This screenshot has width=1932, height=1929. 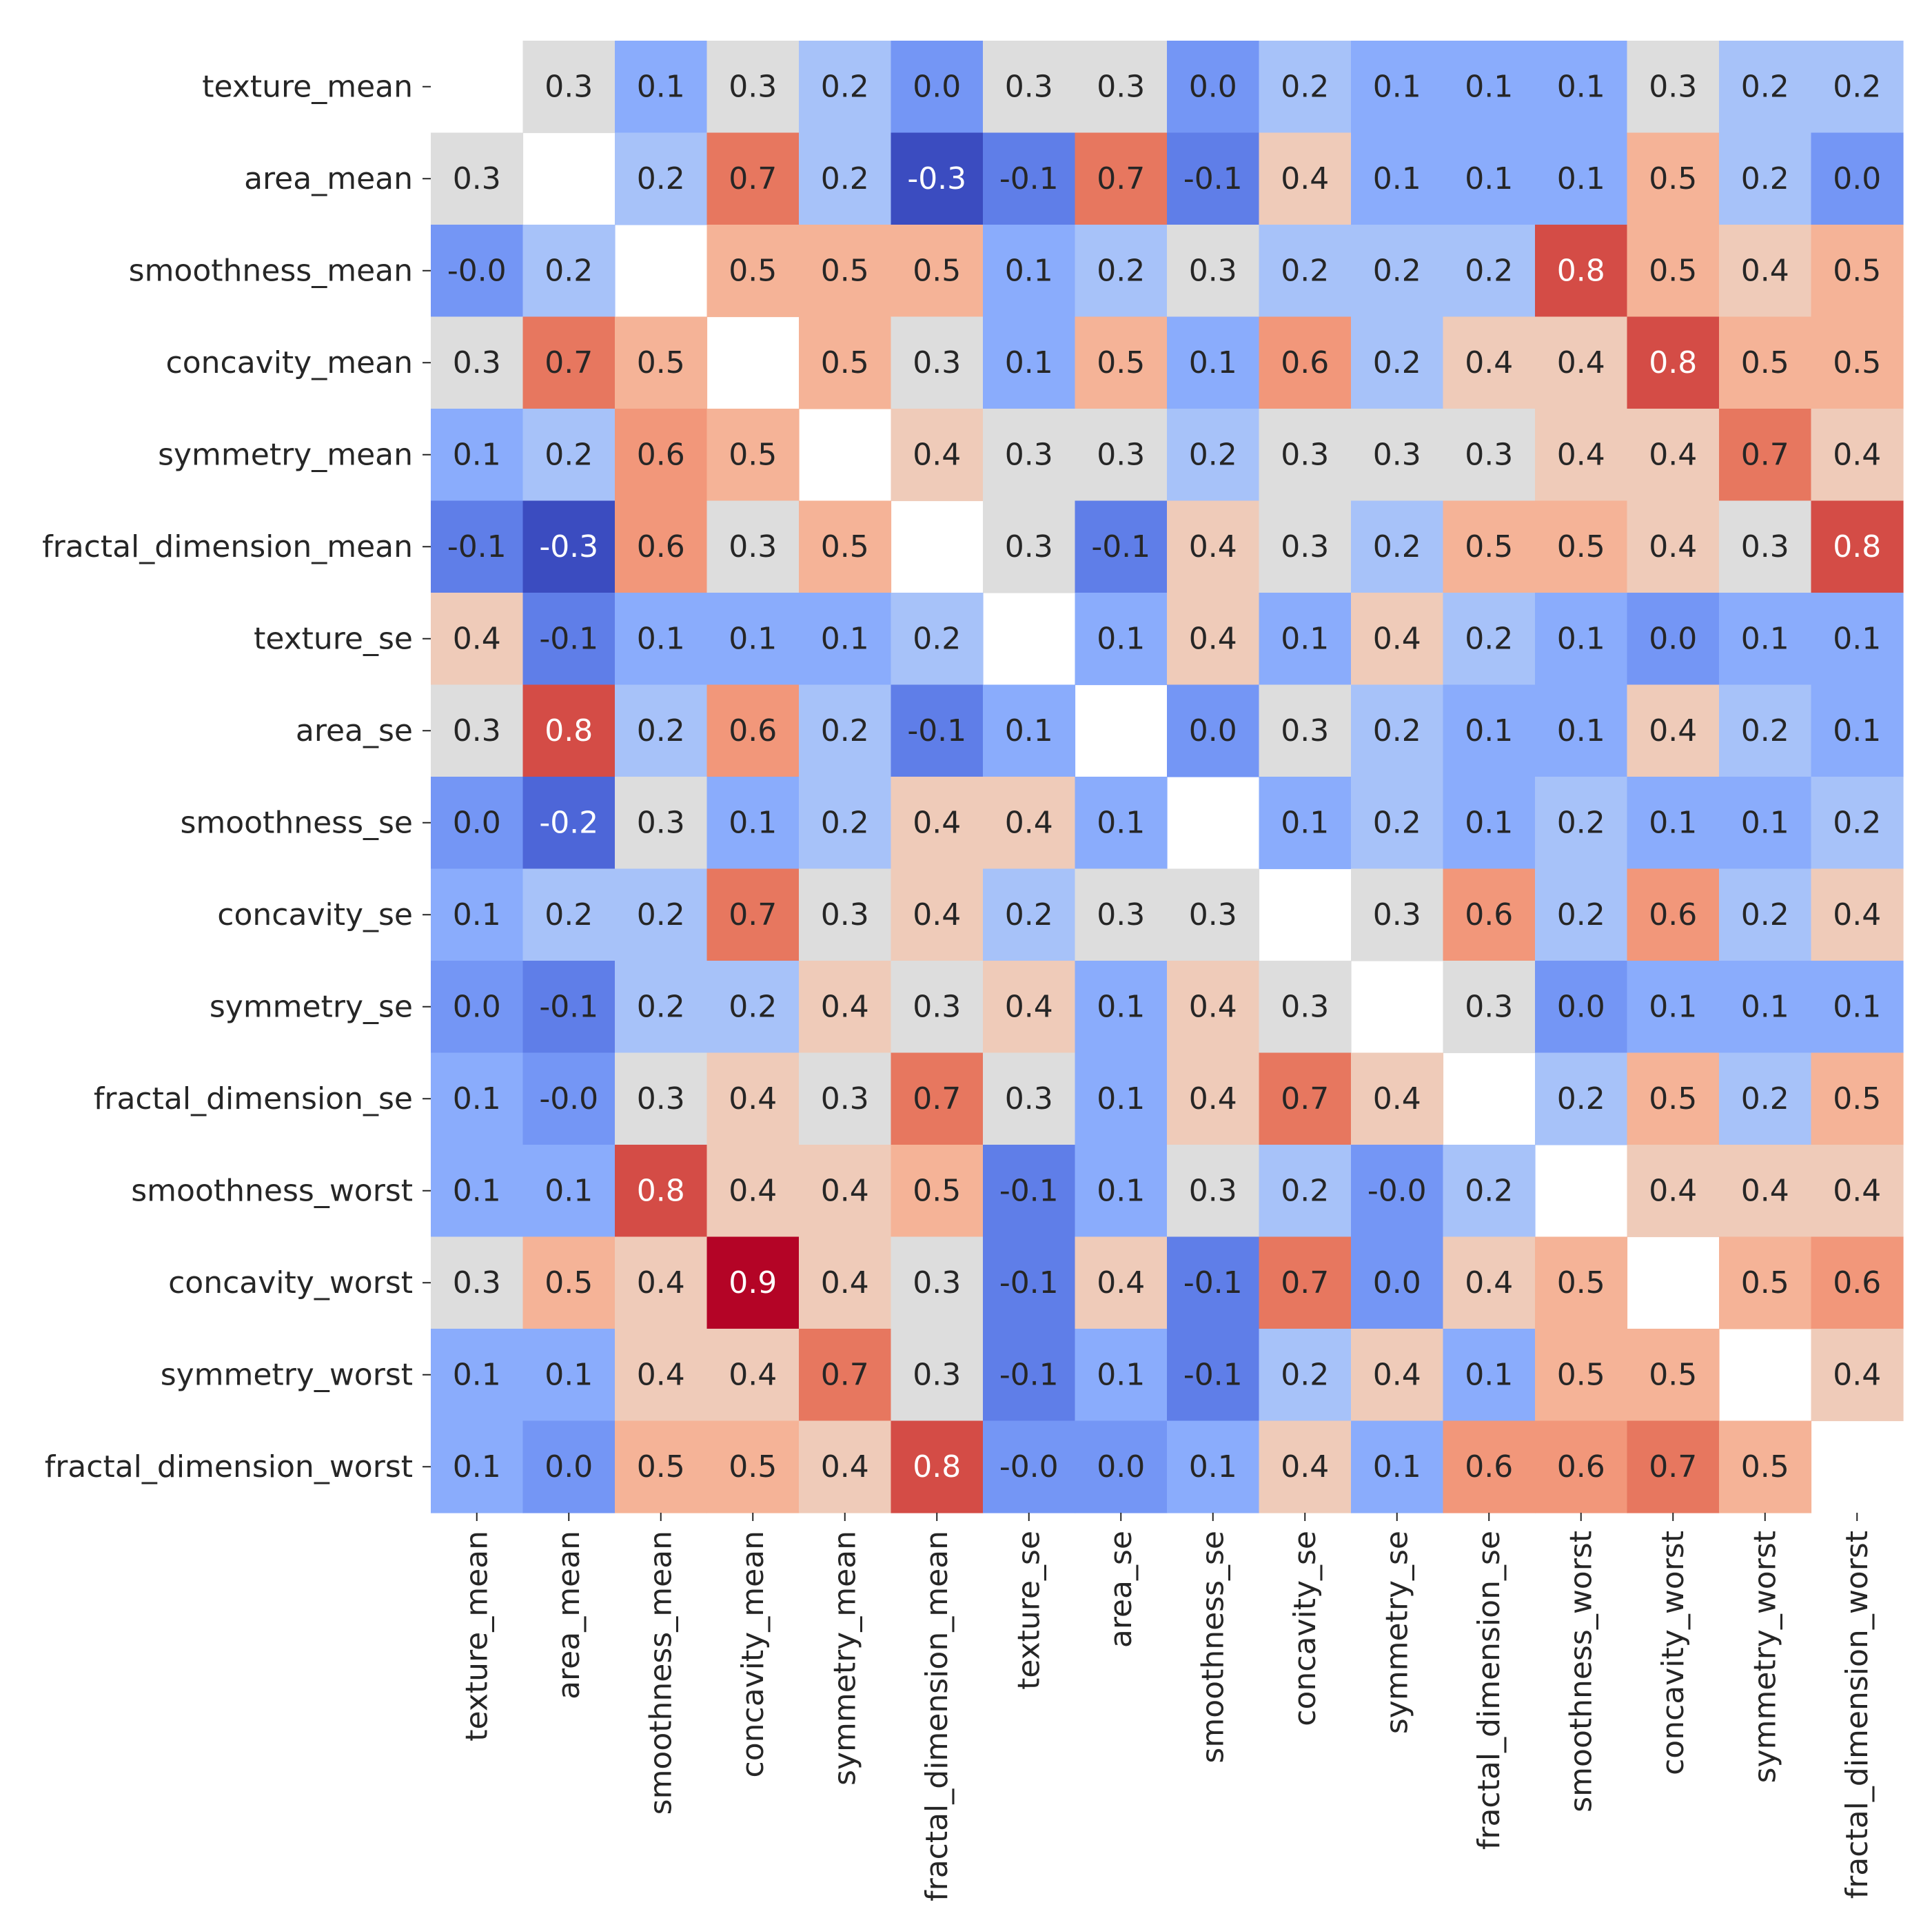 What do you see at coordinates (1581, 1098) in the screenshot?
I see `heatmap-cell-r11-c12` at bounding box center [1581, 1098].